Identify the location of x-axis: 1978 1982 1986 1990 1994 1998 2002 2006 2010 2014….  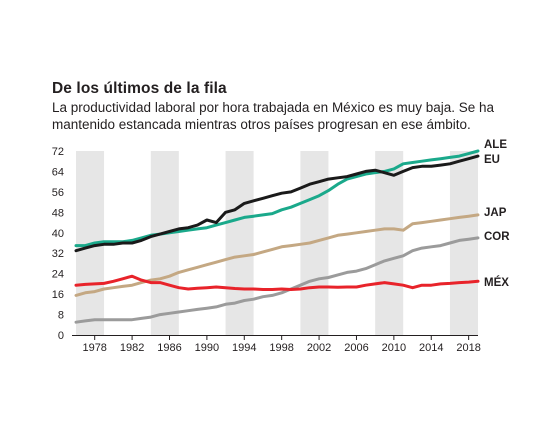
(276, 344).